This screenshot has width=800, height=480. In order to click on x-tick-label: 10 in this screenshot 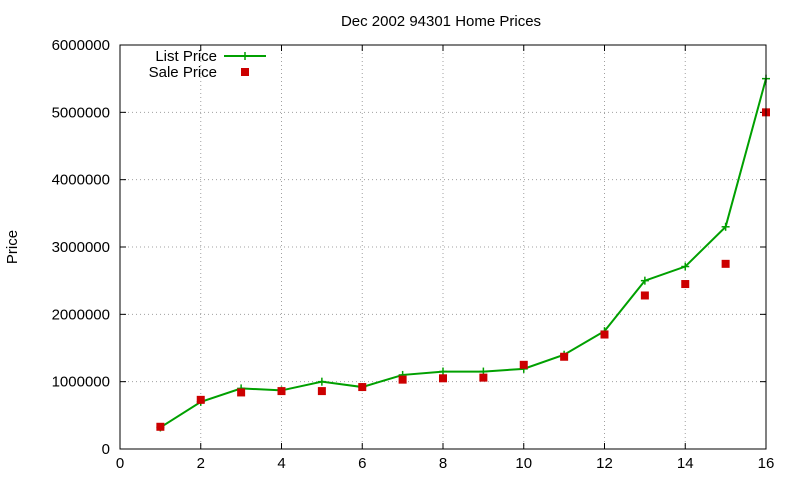, I will do `click(523, 463)`.